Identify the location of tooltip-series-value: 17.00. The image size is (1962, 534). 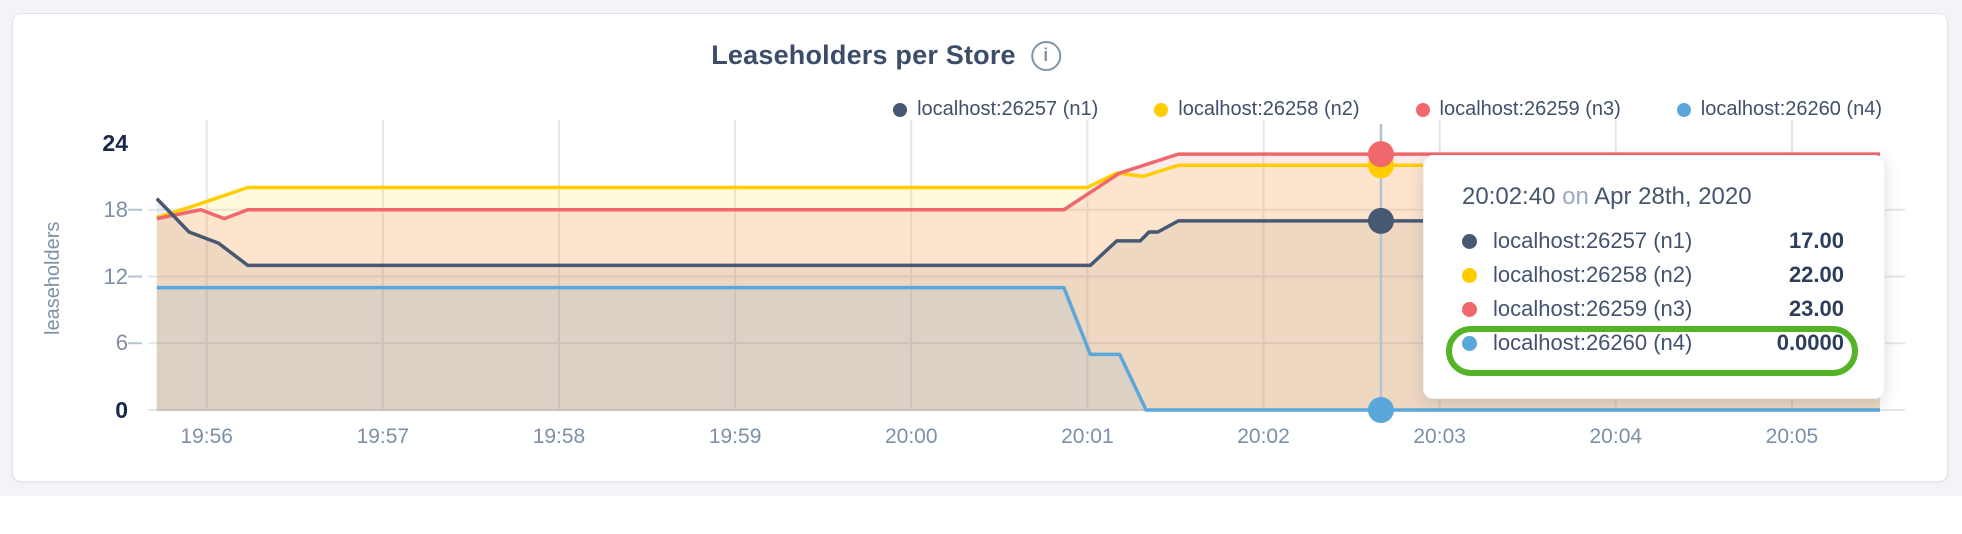
(1816, 240).